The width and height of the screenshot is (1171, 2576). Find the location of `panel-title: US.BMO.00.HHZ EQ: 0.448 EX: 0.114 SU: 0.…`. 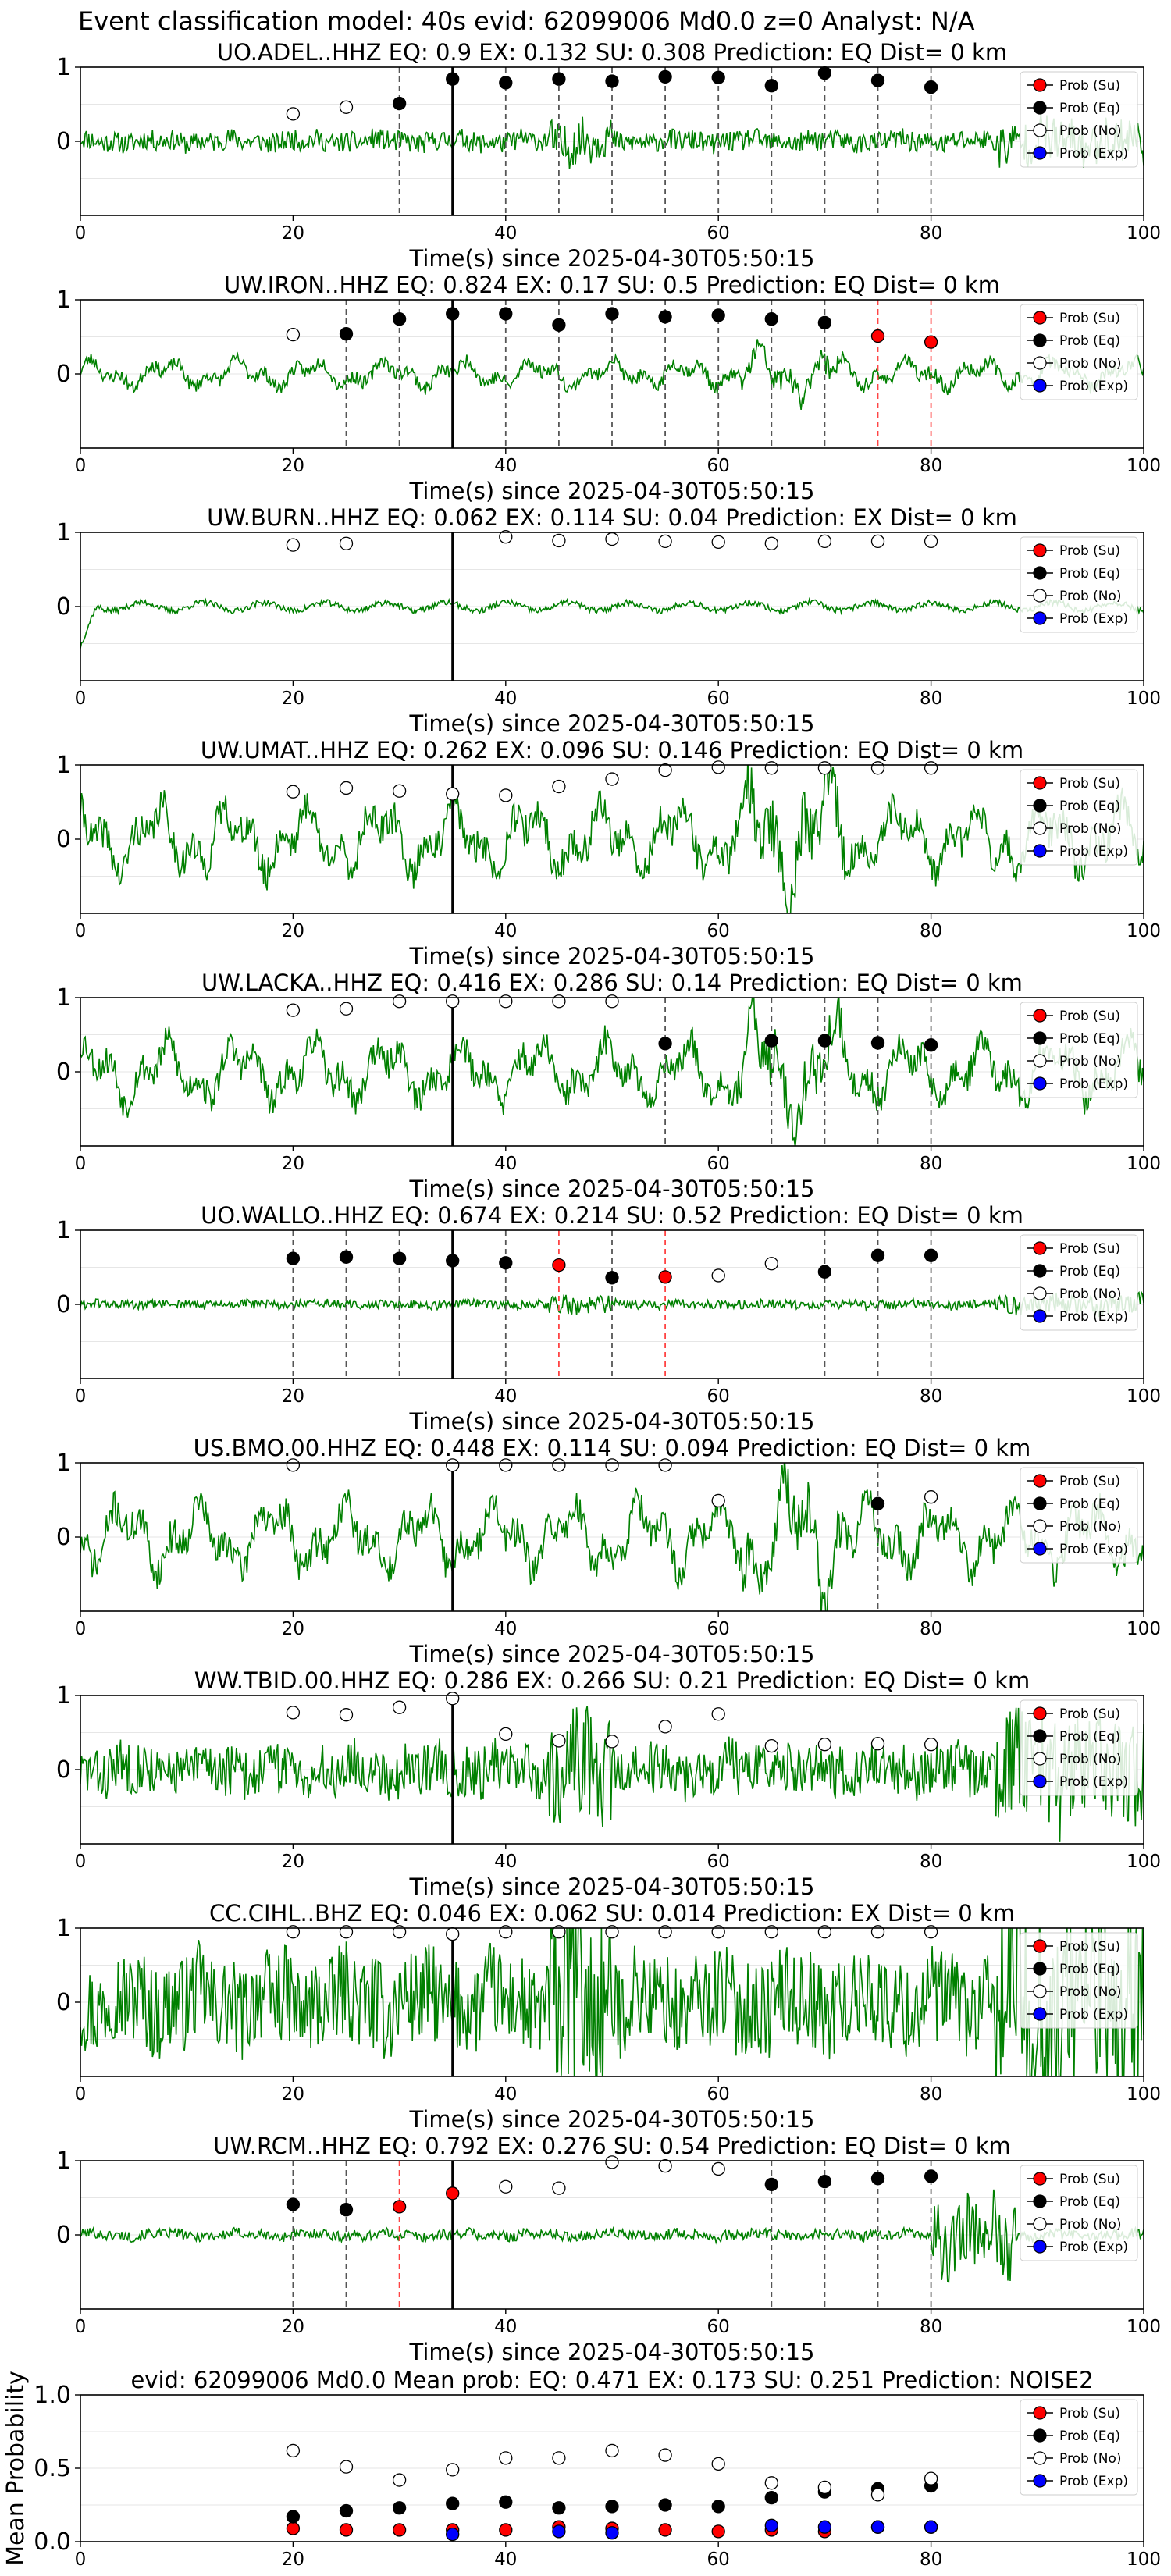

panel-title: US.BMO.00.HHZ EQ: 0.448 EX: 0.114 SU: 0.… is located at coordinates (612, 1448).